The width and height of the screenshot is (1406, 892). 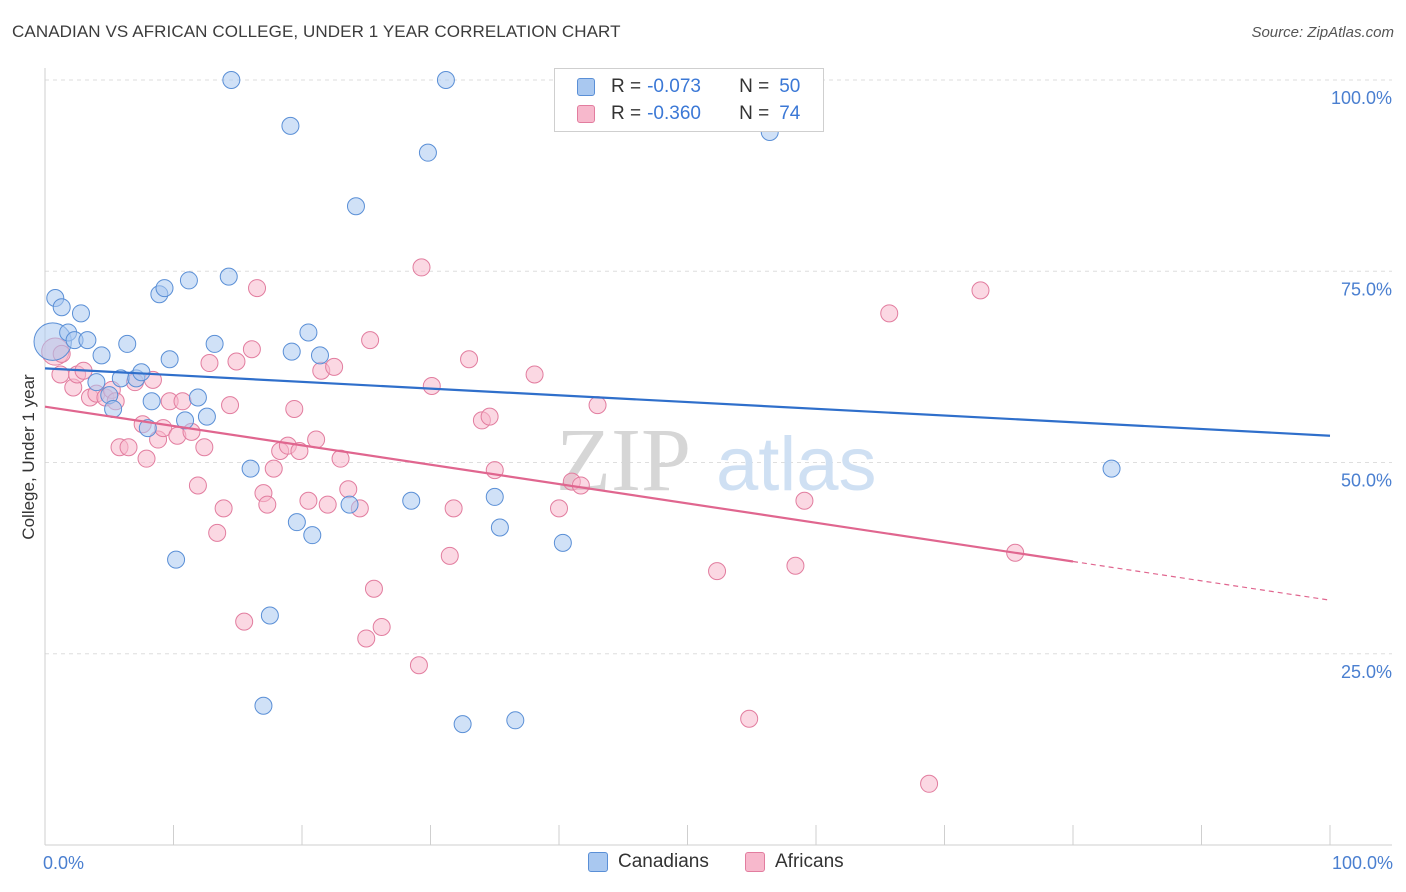 What do you see at coordinates (1366, 481) in the screenshot?
I see `y-tick-label: 50.0%` at bounding box center [1366, 481].